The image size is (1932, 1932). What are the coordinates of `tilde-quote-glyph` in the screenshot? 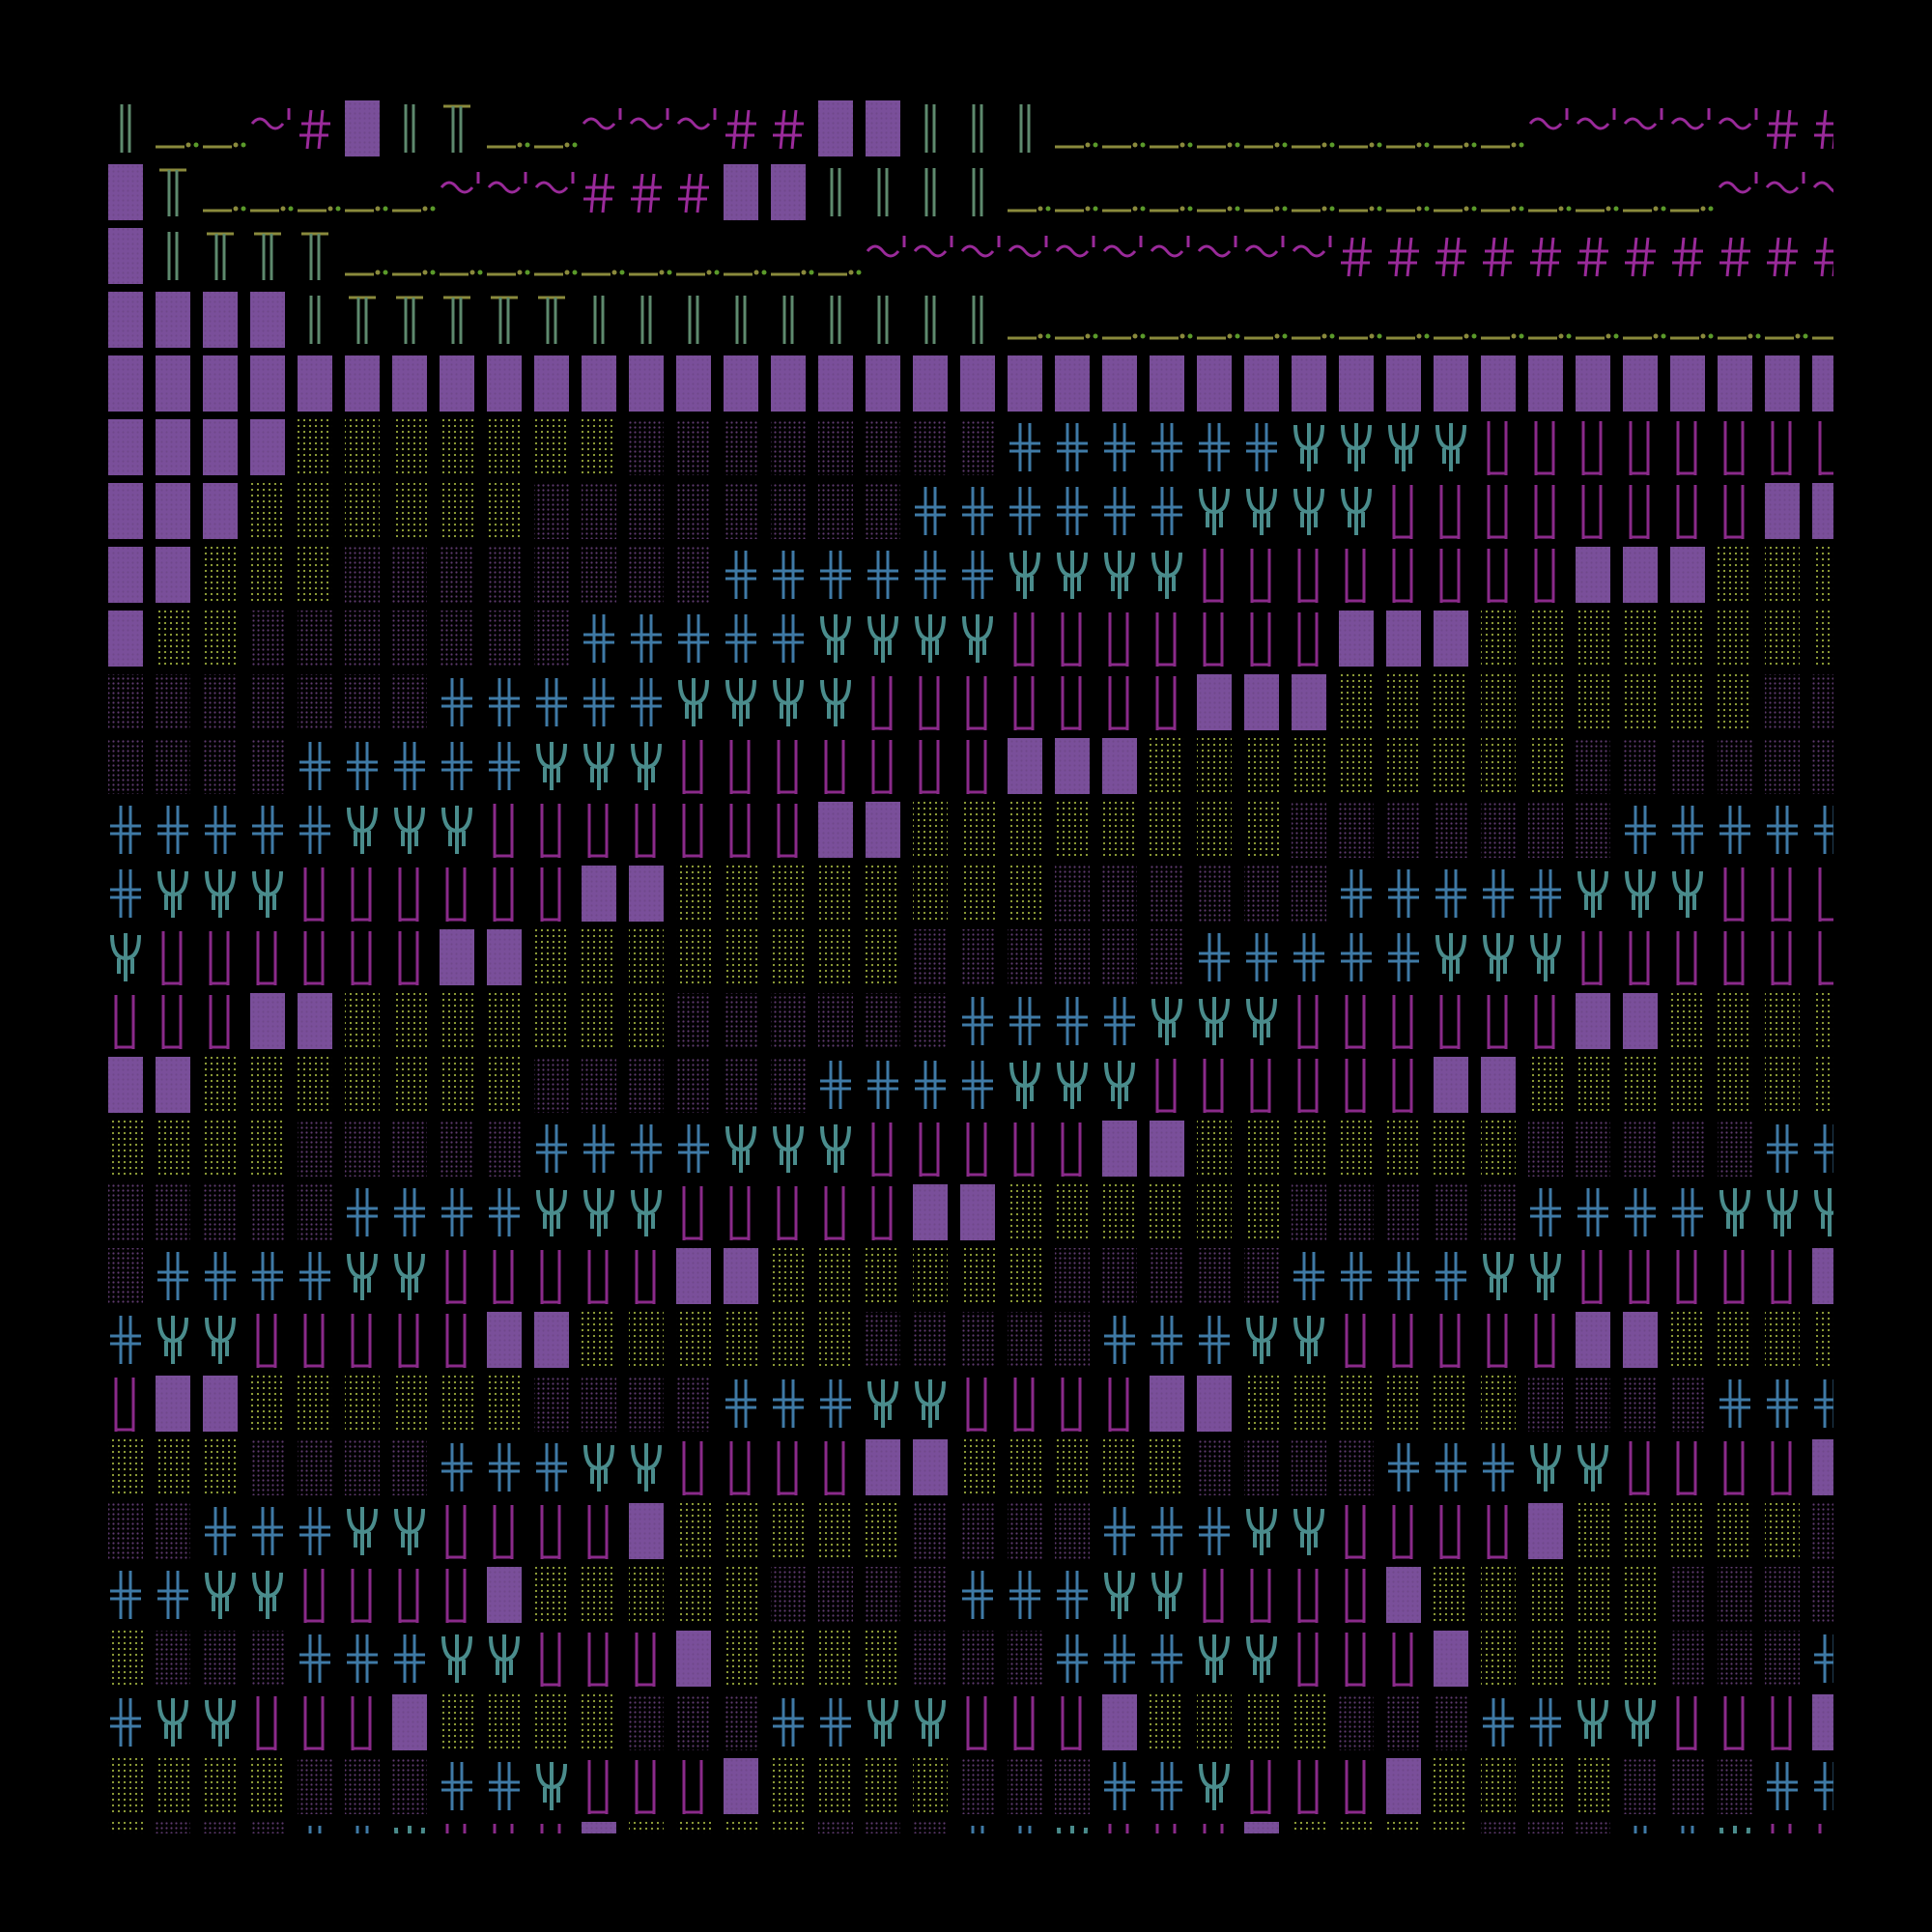 It's located at (1264, 247).